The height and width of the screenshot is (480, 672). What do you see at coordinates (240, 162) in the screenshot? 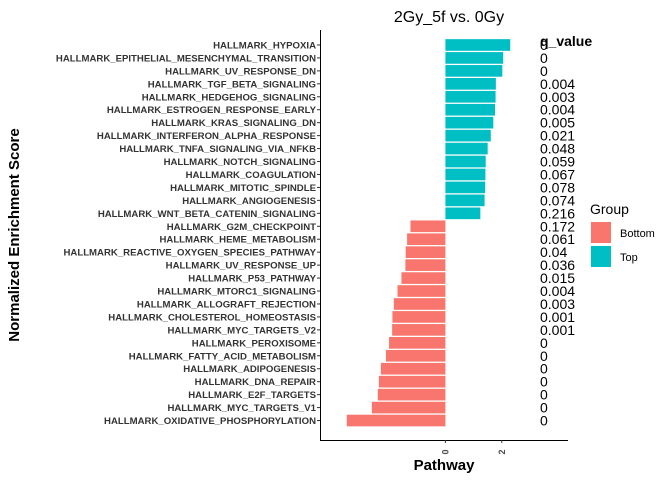
I see `category-label: HALLMARK_NOTCH_SIGNALING` at bounding box center [240, 162].